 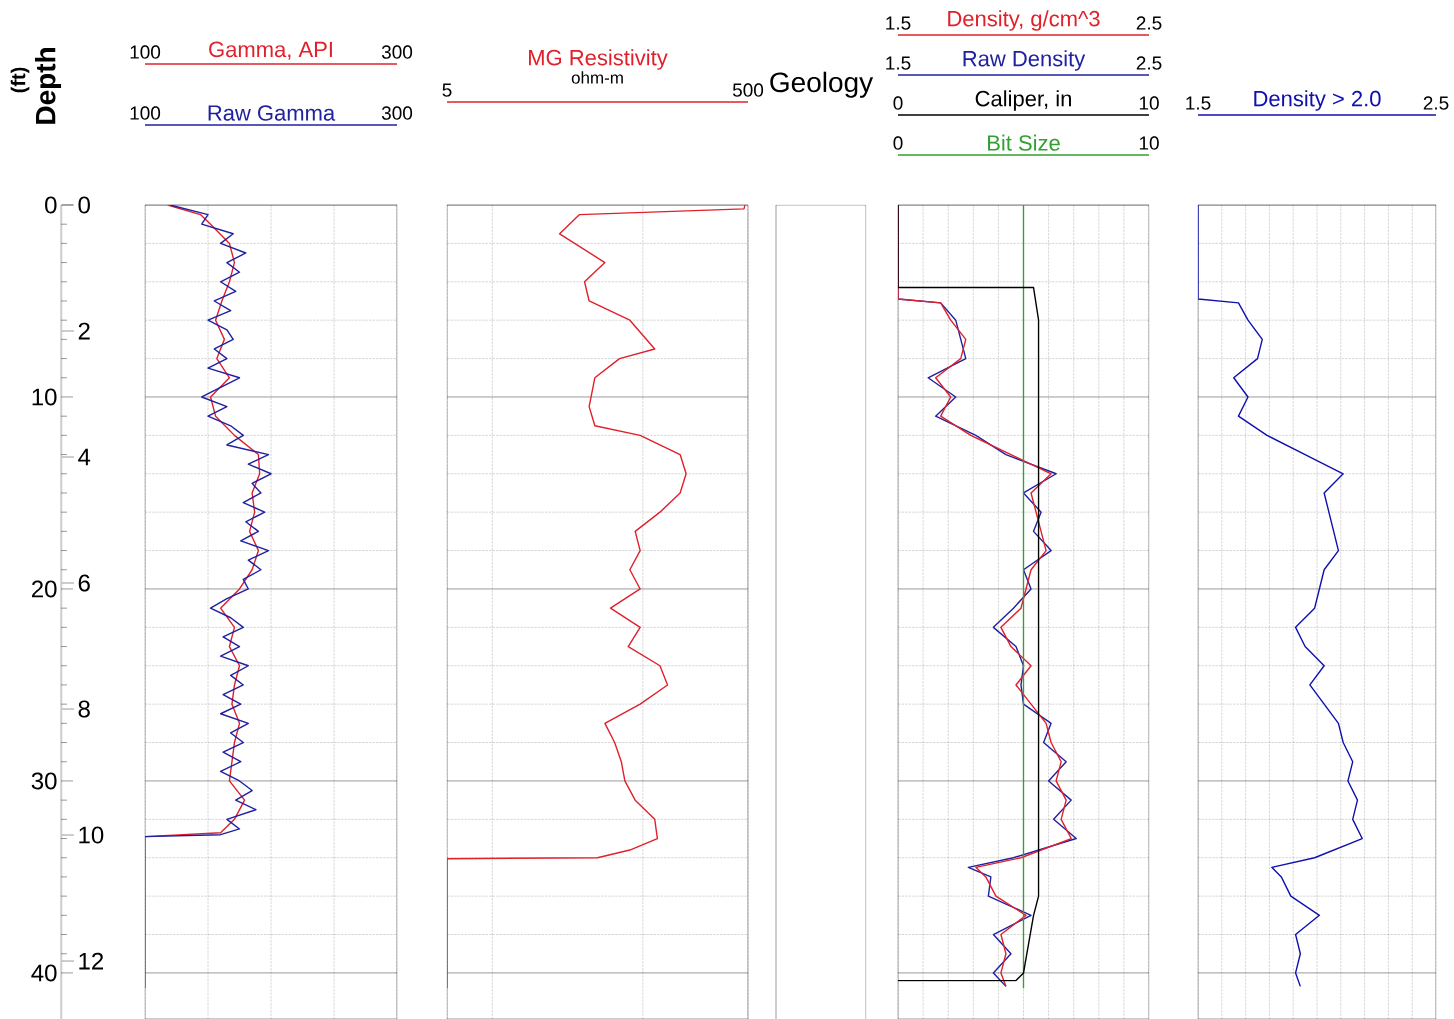 What do you see at coordinates (272, 113) in the screenshot?
I see `text: Raw Gamma` at bounding box center [272, 113].